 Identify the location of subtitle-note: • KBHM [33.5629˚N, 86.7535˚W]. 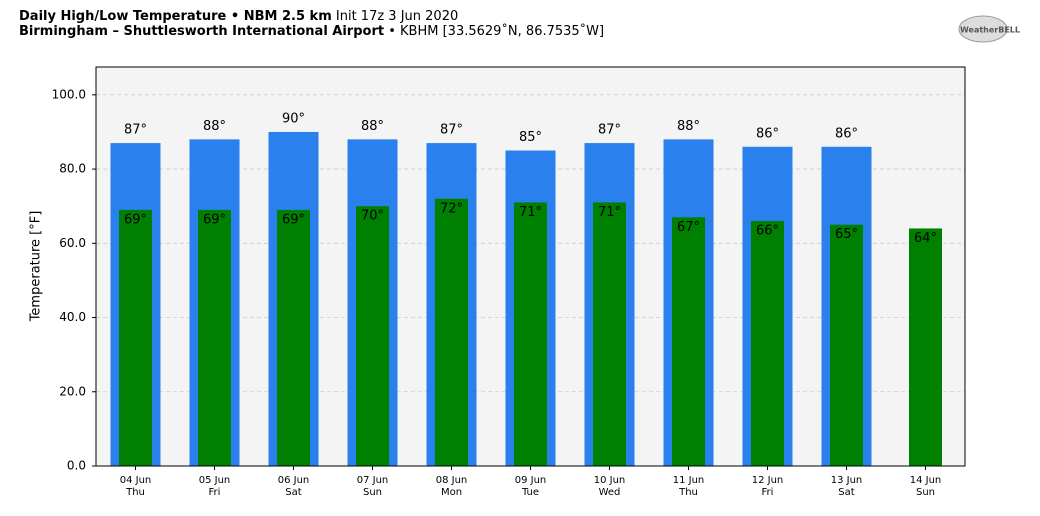
(496, 31).